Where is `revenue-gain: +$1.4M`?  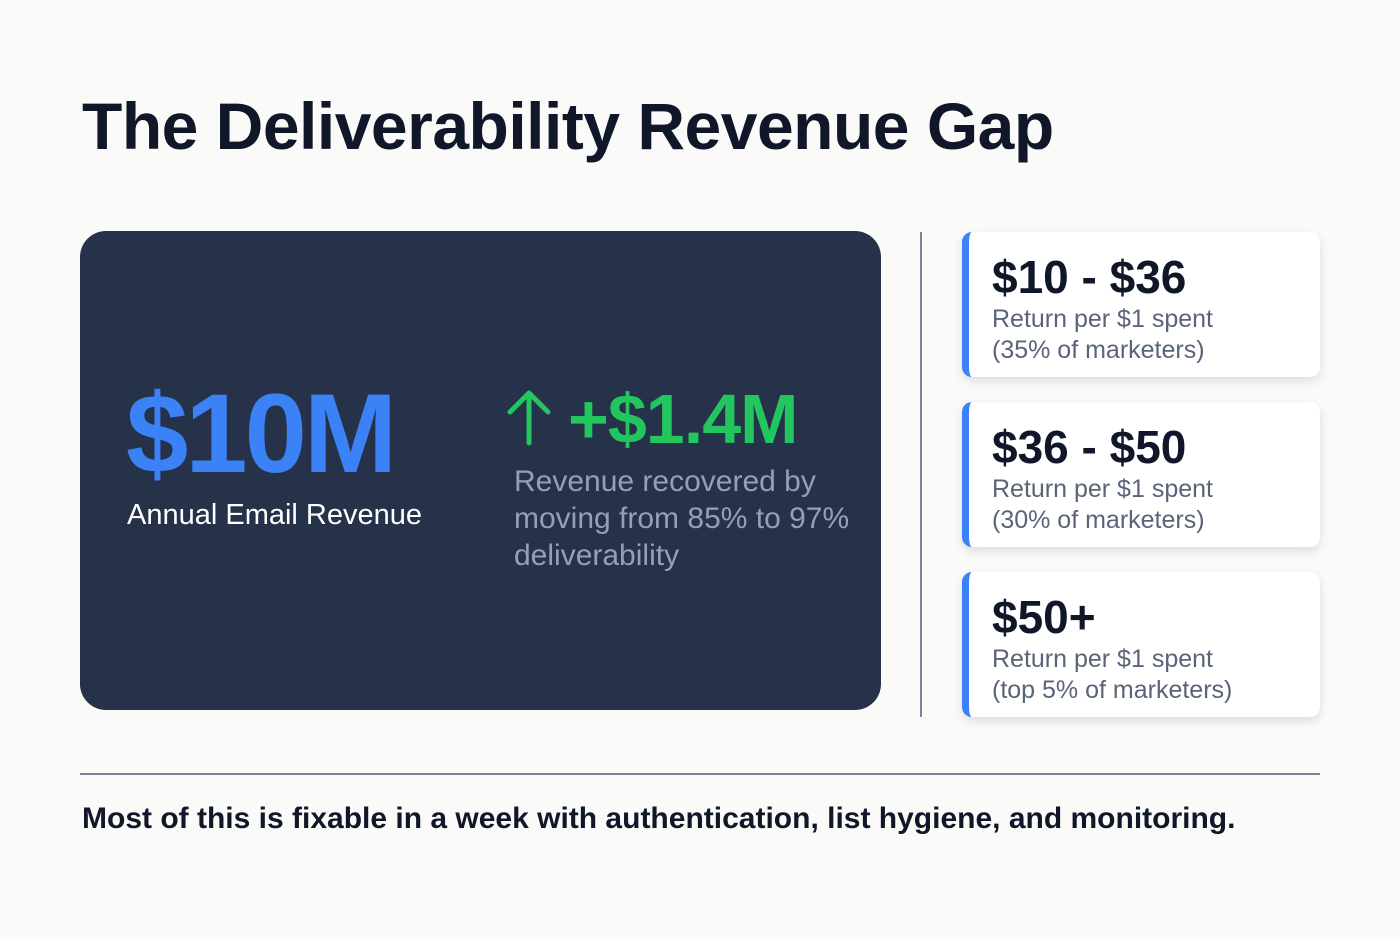 revenue-gain: +$1.4M is located at coordinates (651, 419).